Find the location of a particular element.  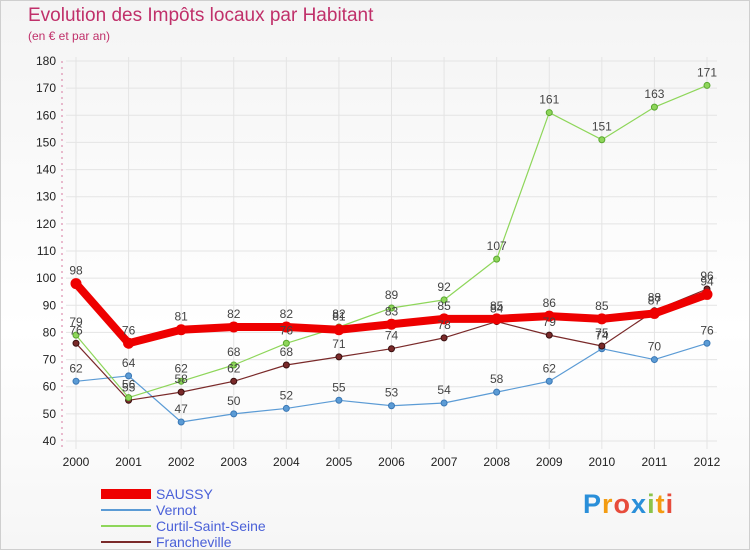

data-label: 98 is located at coordinates (76, 271).